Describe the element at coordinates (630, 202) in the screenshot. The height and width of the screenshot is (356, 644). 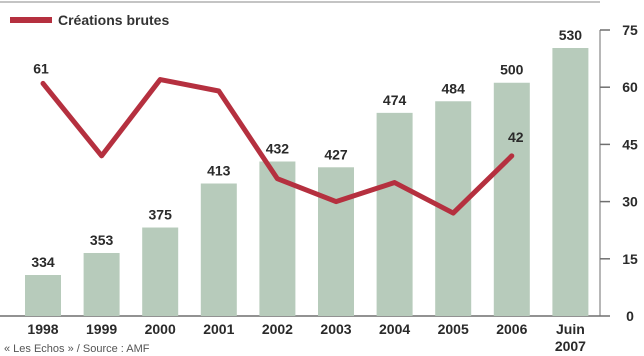
I see `y-tick-label: 30` at that location.